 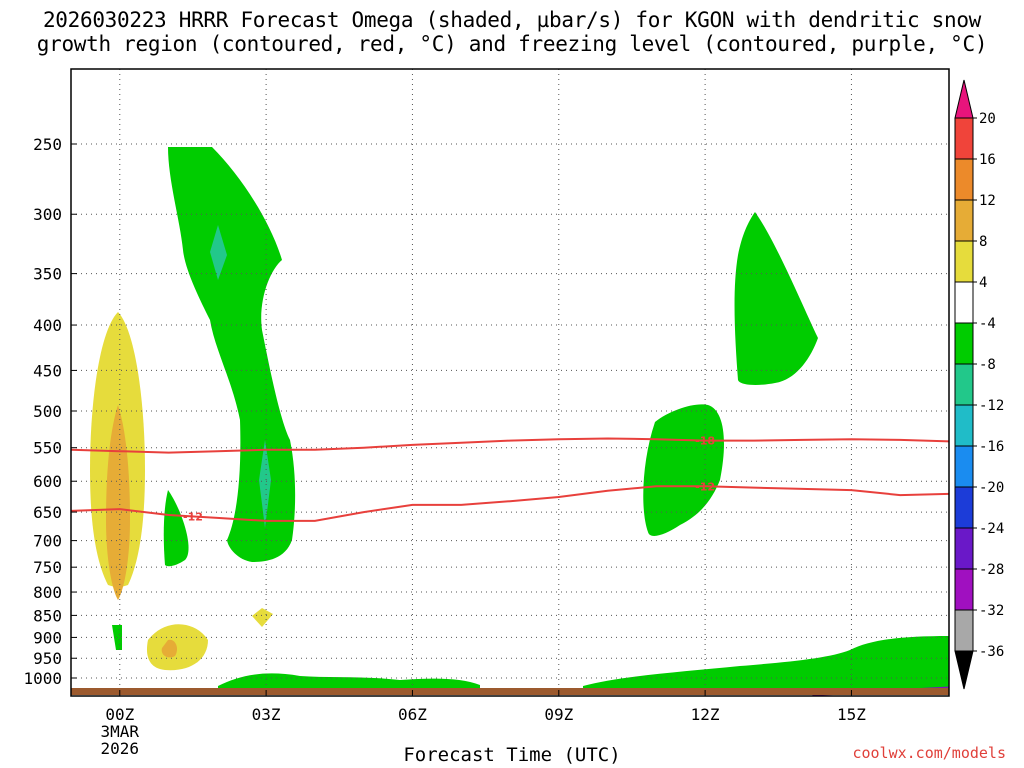 What do you see at coordinates (851, 714) in the screenshot?
I see `x-tick-label: 15Z` at bounding box center [851, 714].